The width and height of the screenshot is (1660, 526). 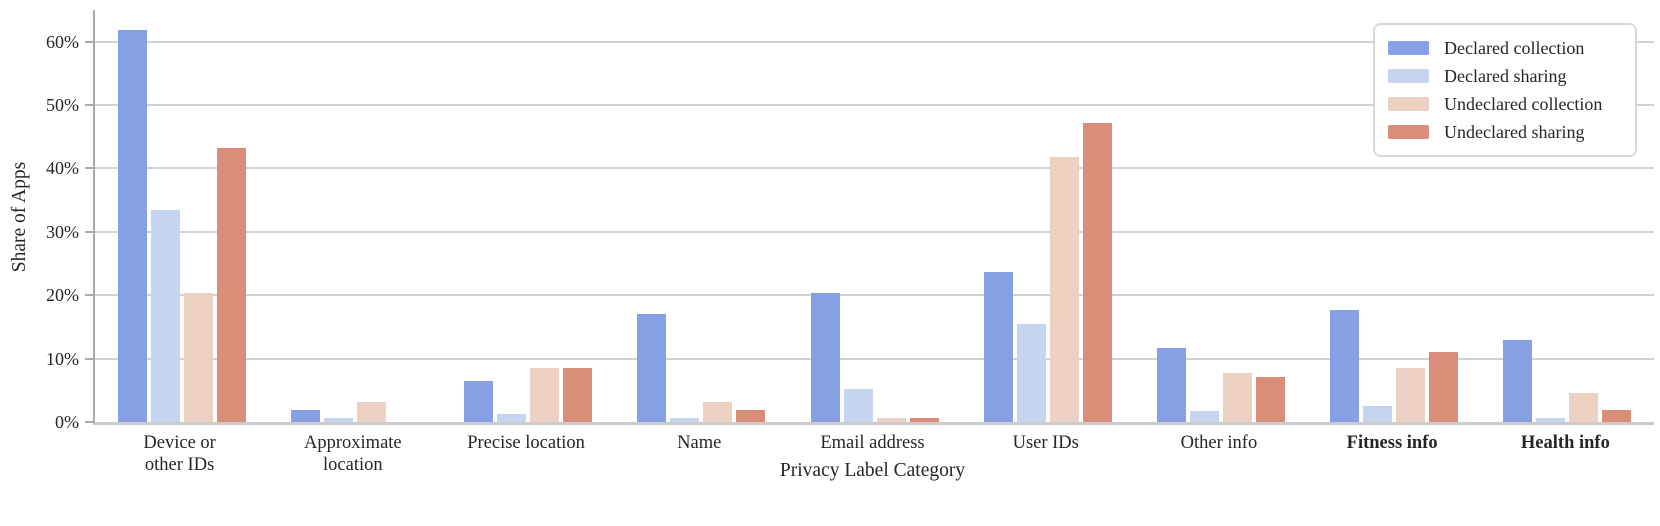 I want to click on bar-undeclared-collection-other-info, so click(x=1237, y=397).